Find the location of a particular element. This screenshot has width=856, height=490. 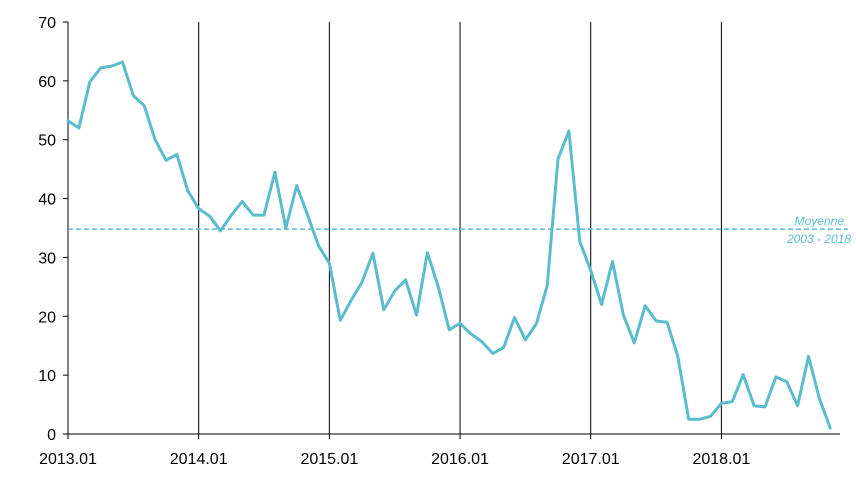

y-tick-label: 0 is located at coordinates (51, 435).